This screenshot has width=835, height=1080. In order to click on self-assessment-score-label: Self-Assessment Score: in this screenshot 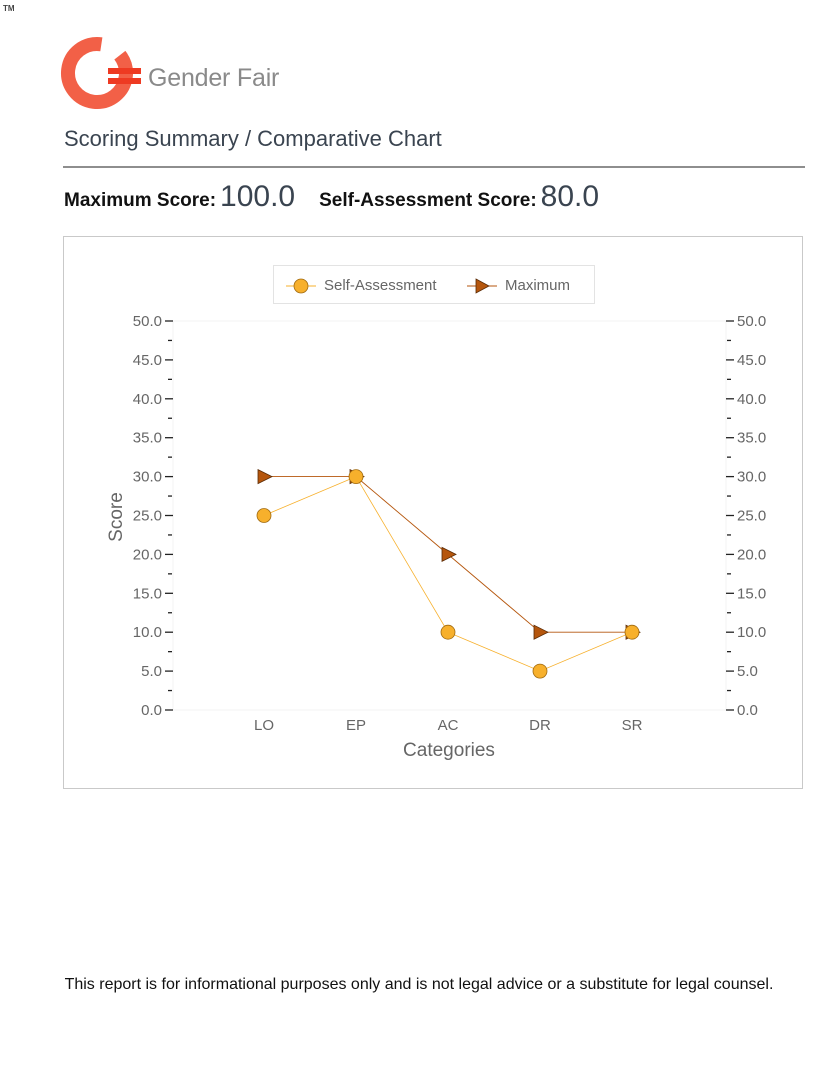, I will do `click(428, 200)`.